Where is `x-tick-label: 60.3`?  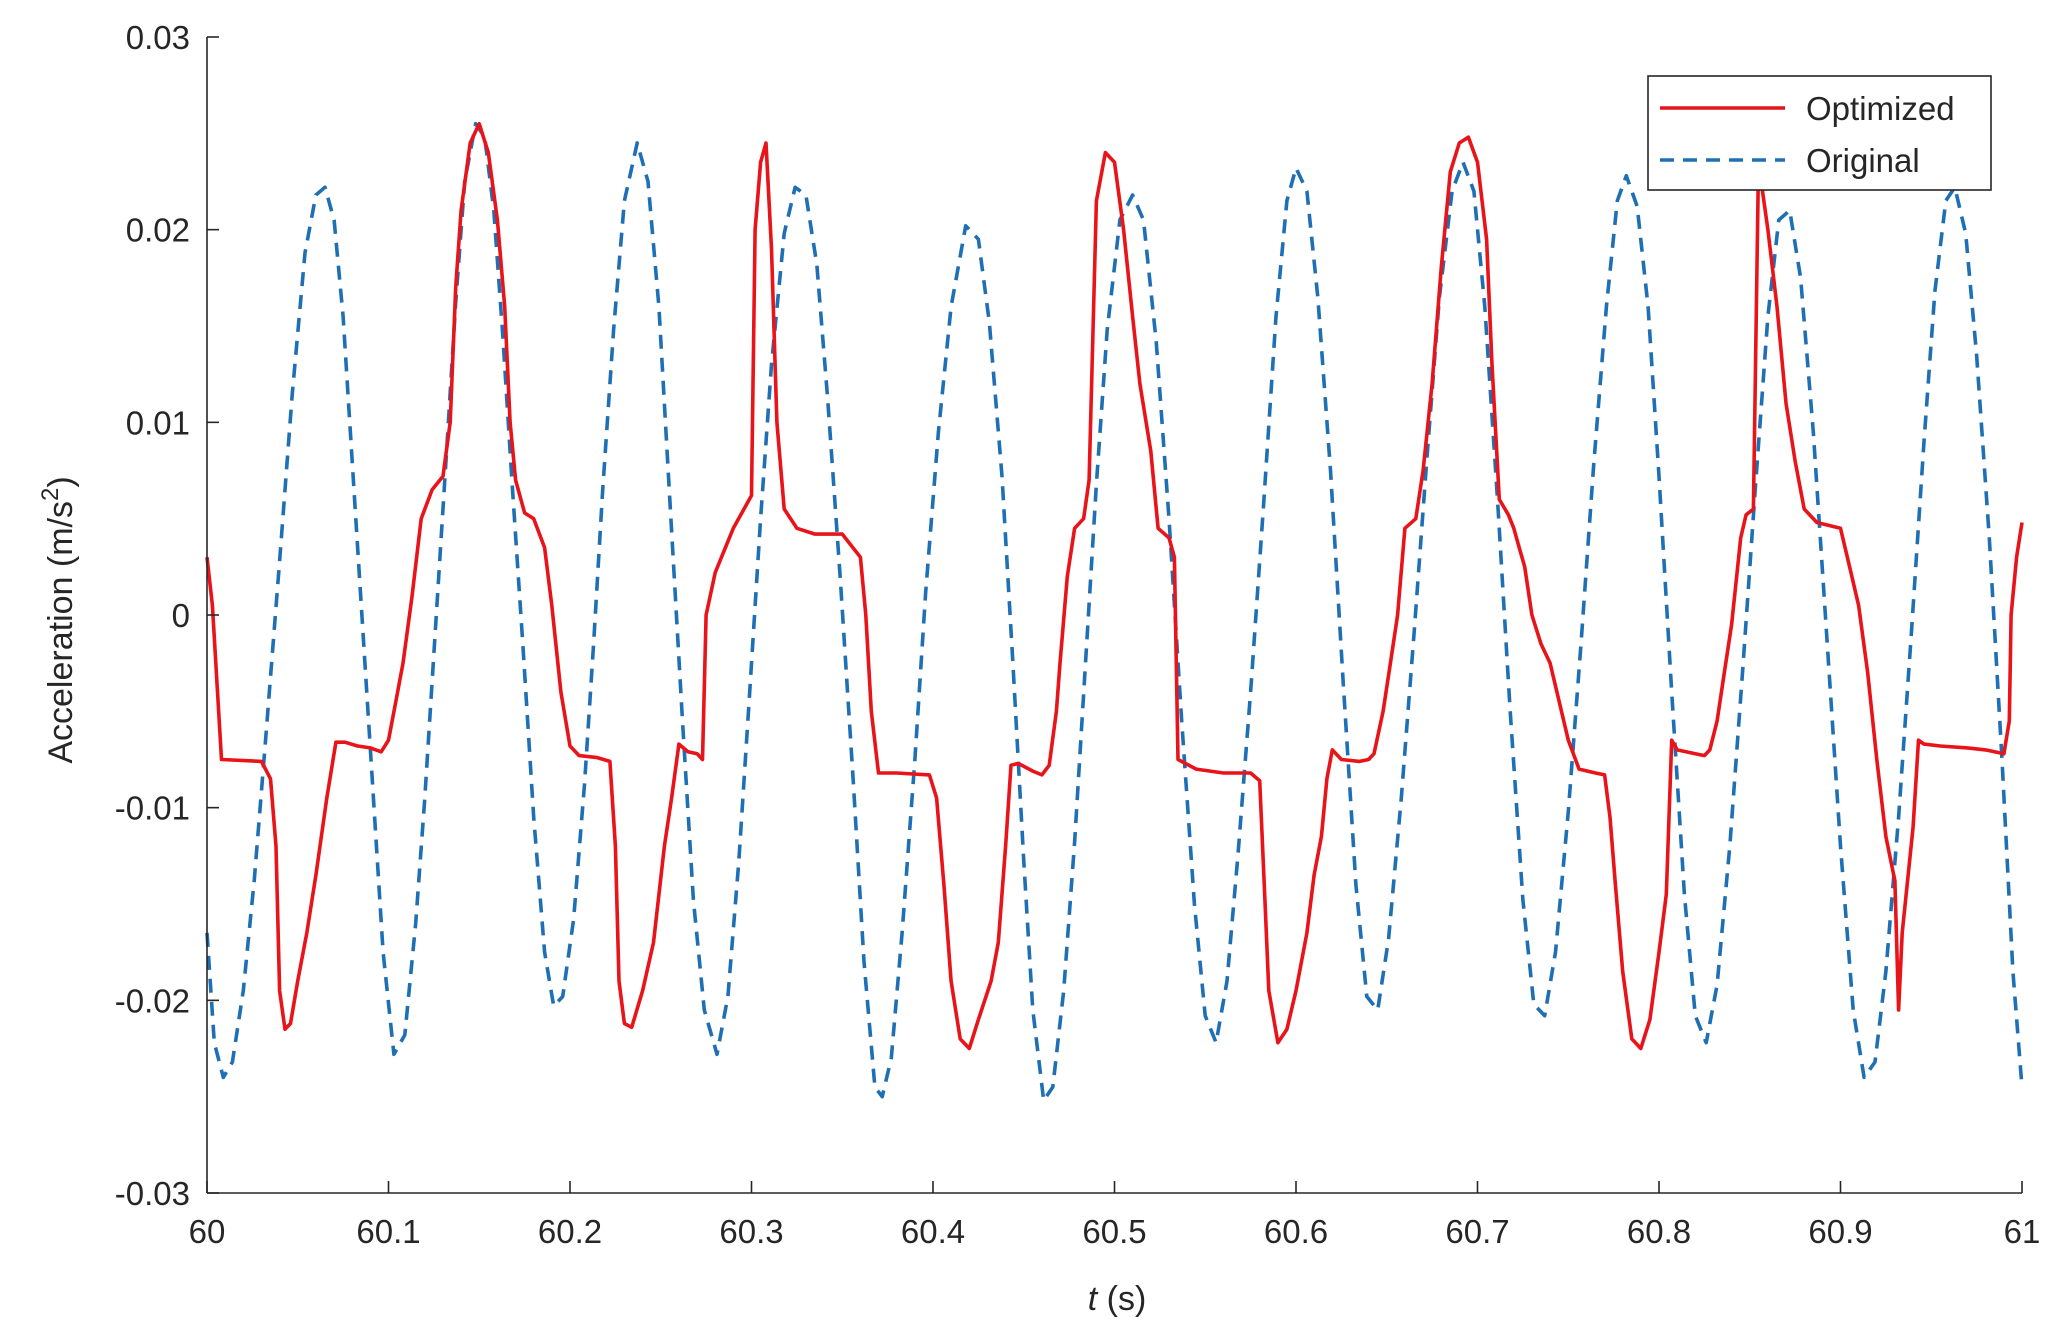
x-tick-label: 60.3 is located at coordinates (751, 1231).